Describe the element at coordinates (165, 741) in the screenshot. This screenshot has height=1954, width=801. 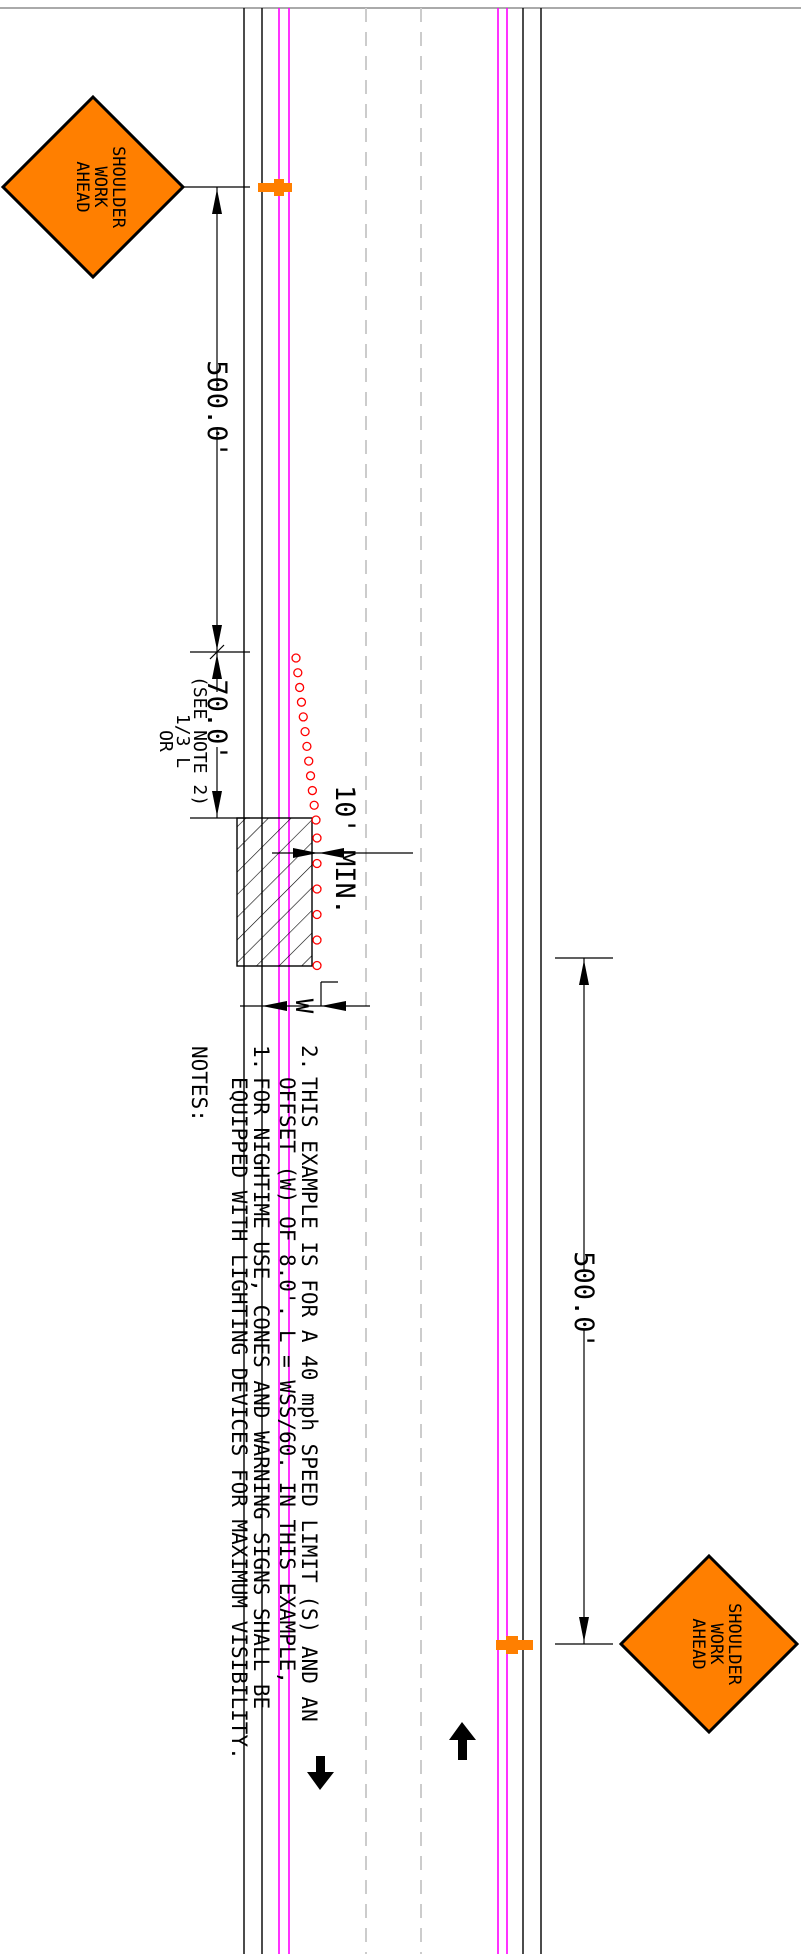
I see `taper-alt-or: OR` at that location.